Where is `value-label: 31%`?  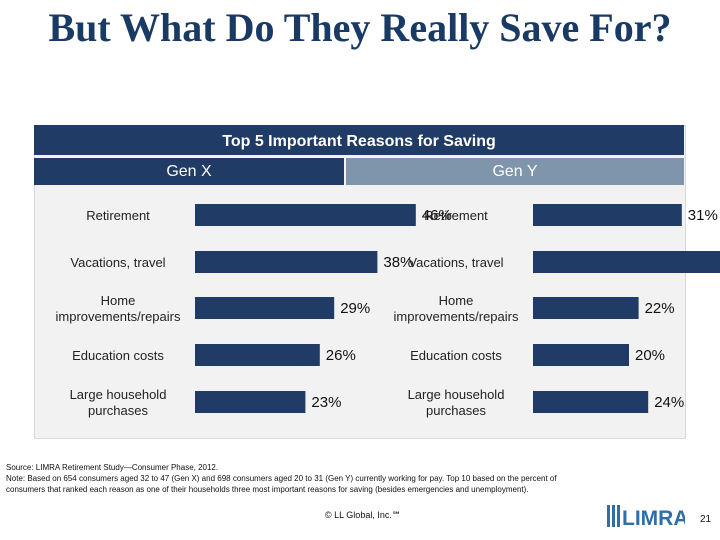
value-label: 31% is located at coordinates (703, 215).